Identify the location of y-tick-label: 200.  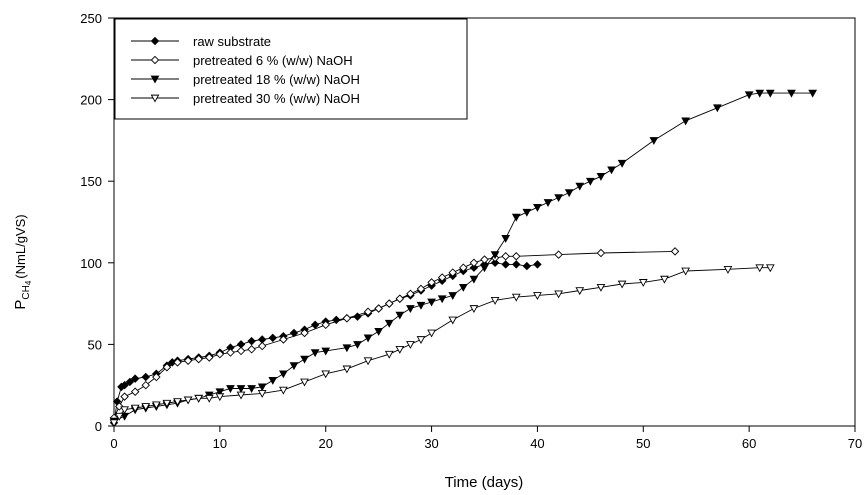
(91, 100).